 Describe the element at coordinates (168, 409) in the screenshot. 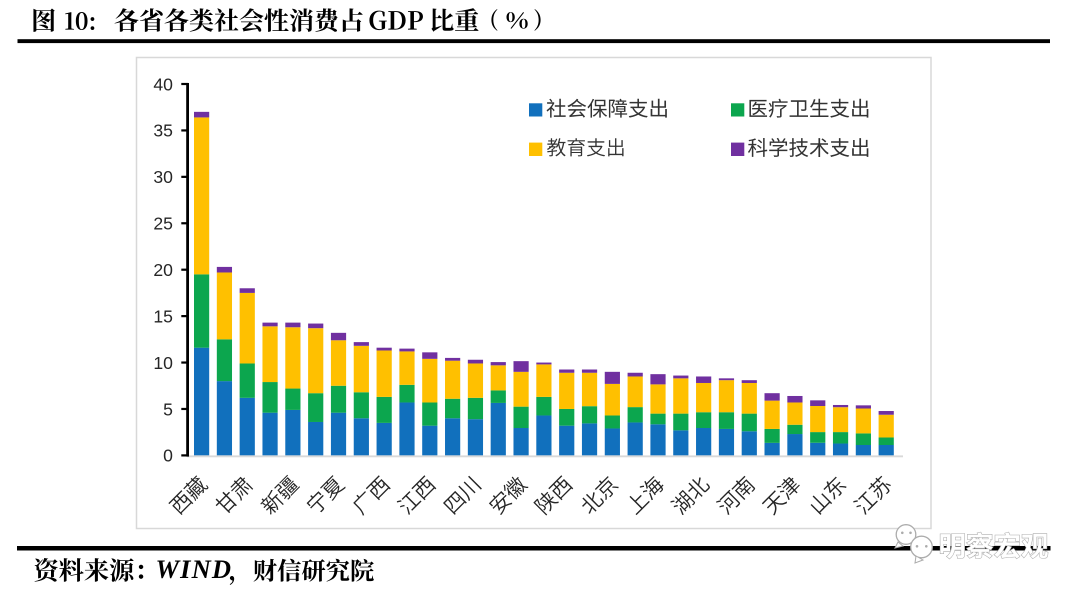

I see `svg-text: 5` at that location.